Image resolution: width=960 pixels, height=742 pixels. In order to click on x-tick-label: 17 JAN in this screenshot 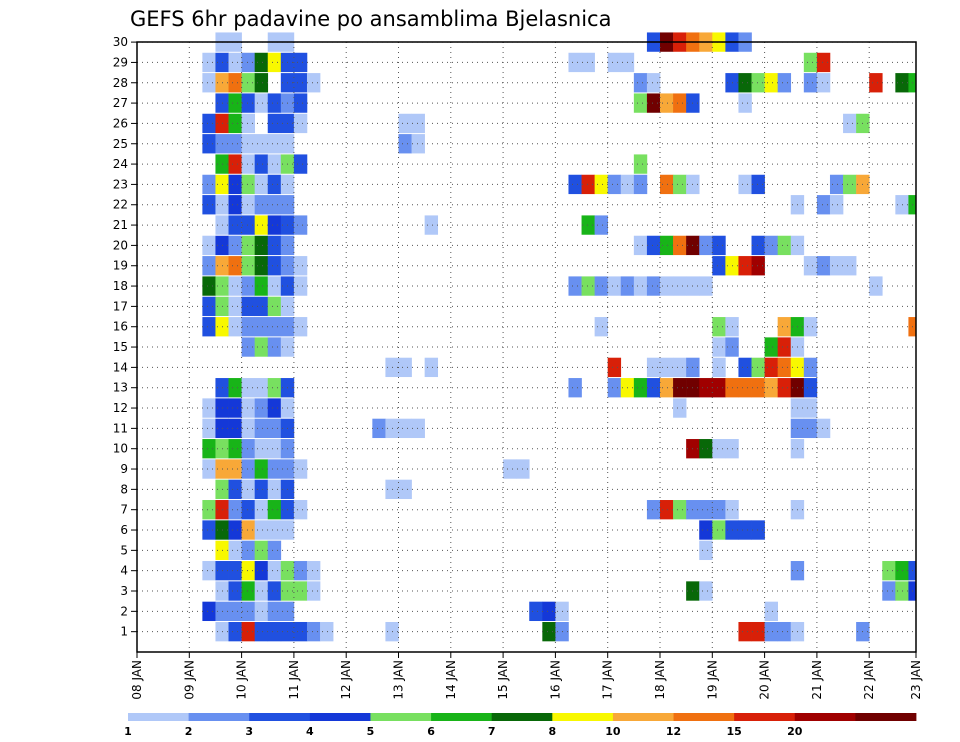, I will do `click(608, 680)`.